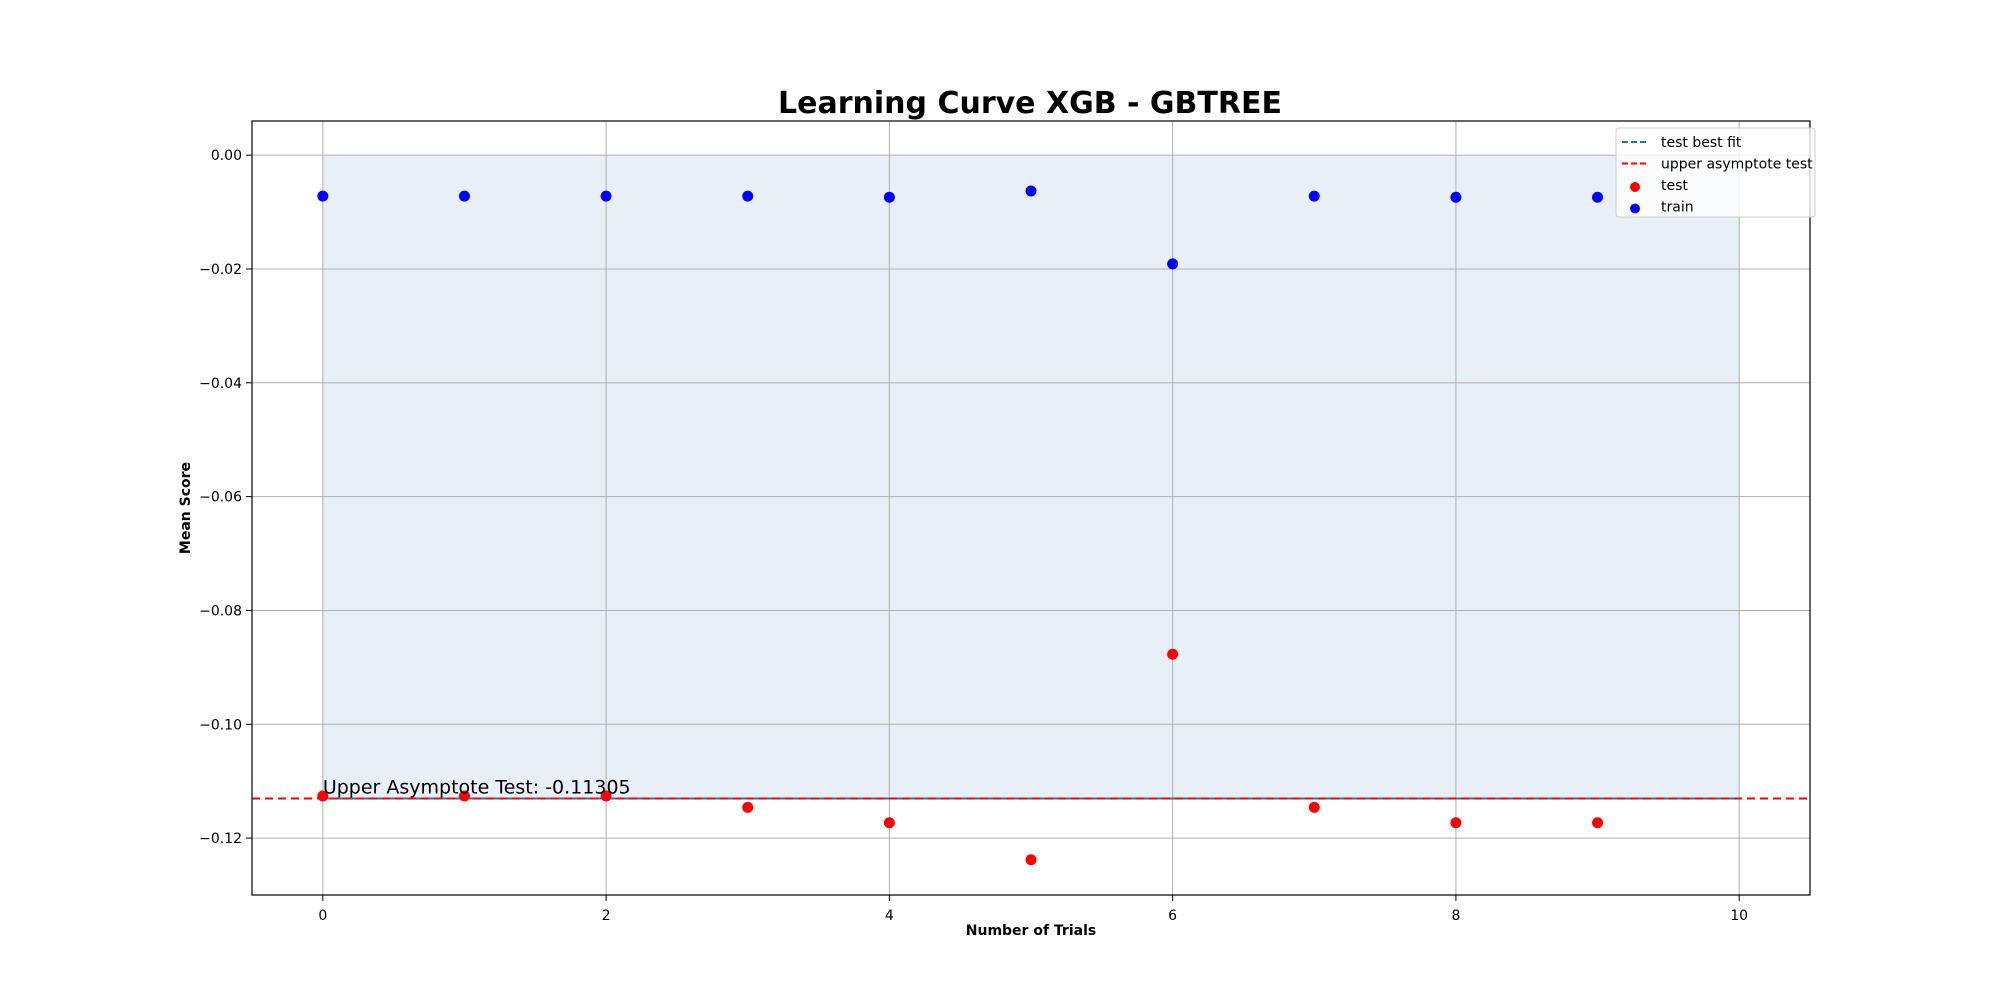  Describe the element at coordinates (1635, 208) in the screenshot. I see `legend-marker-train` at that location.